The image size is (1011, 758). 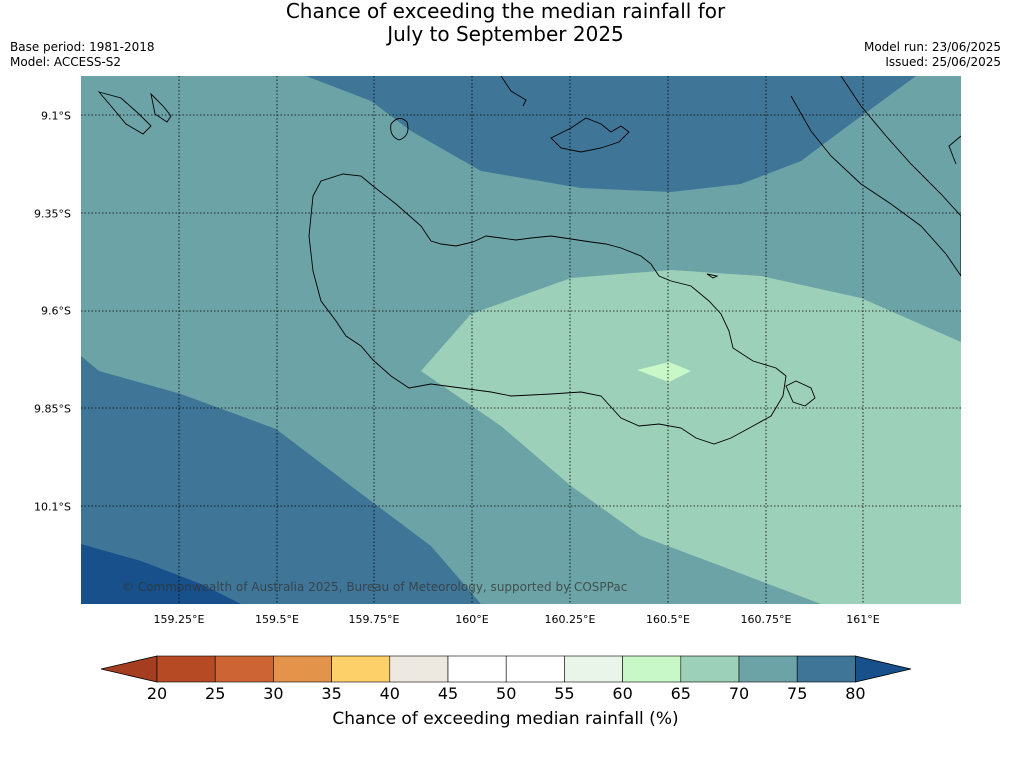 What do you see at coordinates (668, 619) in the screenshot?
I see `lon-label-160-5: 160.5°E` at bounding box center [668, 619].